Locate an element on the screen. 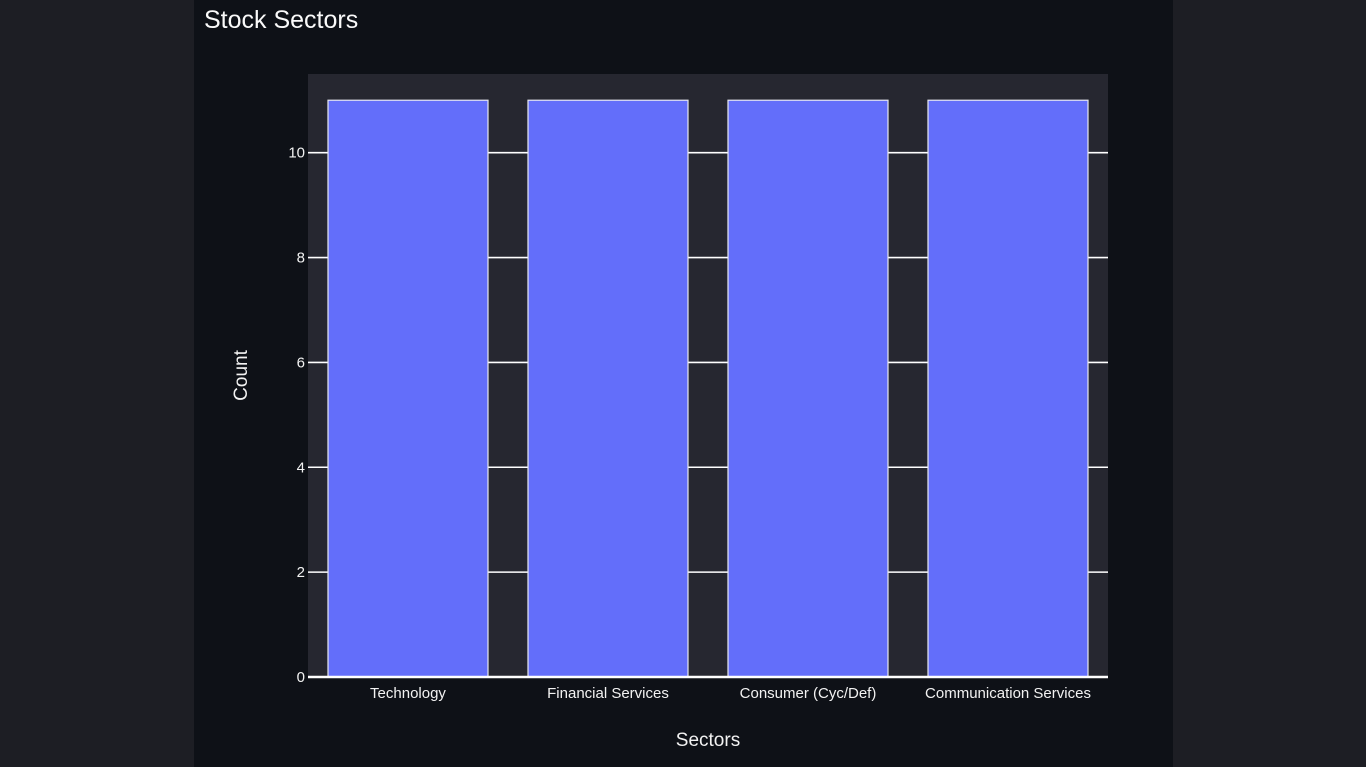  y-tick-label: 6 is located at coordinates (301, 362).